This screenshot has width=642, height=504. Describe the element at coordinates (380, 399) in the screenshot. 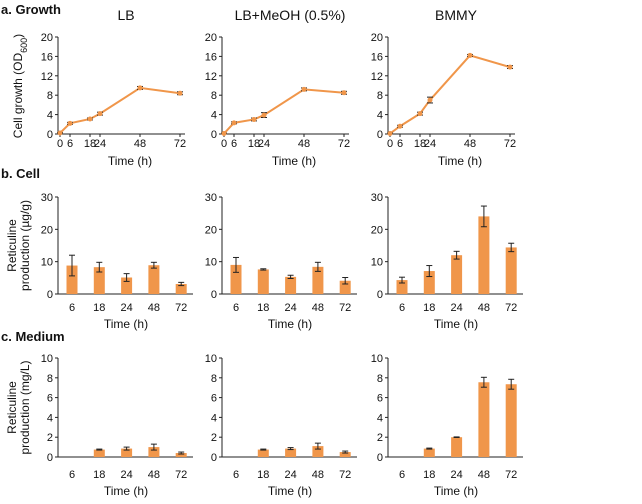

I see `y-tick-label: 6` at that location.